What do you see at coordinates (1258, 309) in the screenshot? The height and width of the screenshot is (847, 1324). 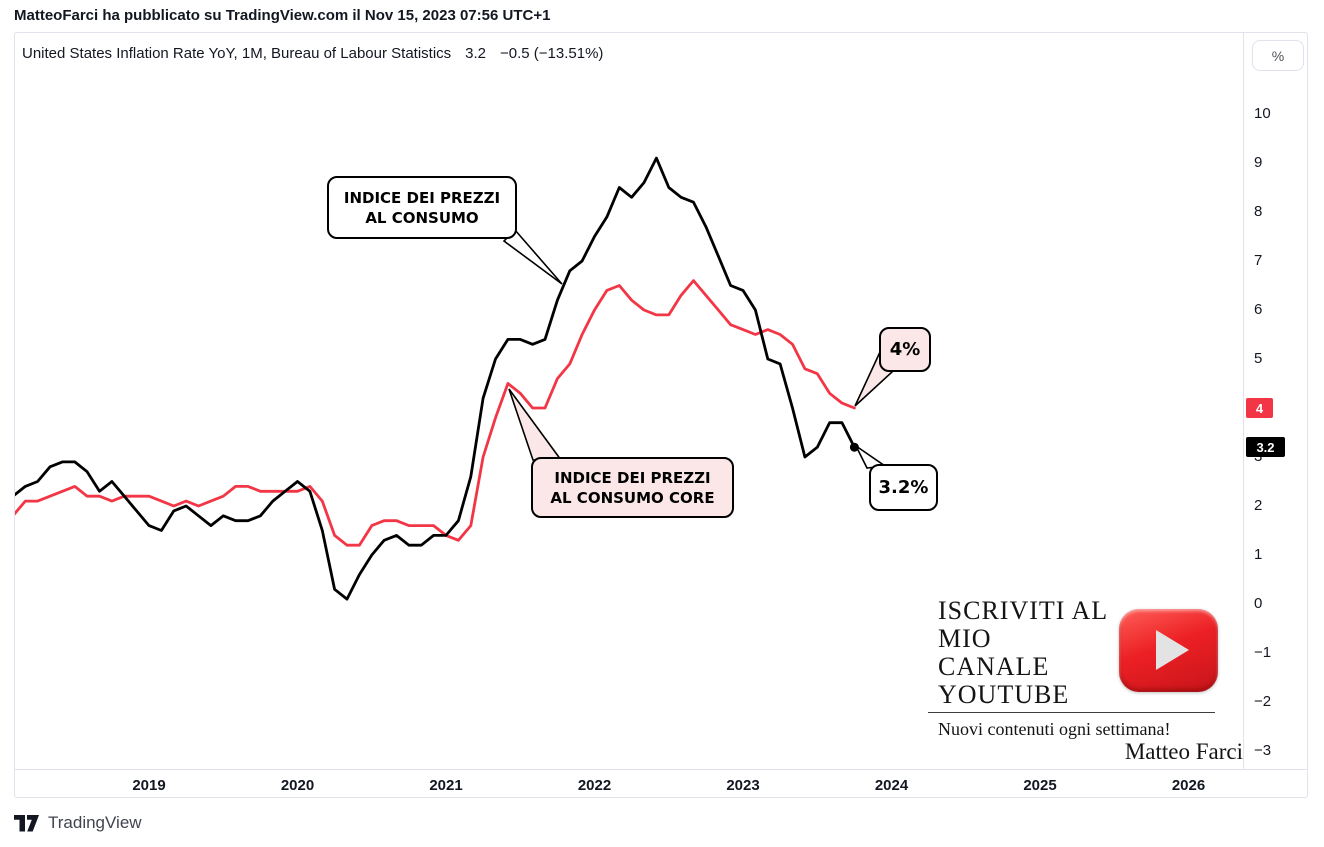 I see `y-axis-tick: 6` at bounding box center [1258, 309].